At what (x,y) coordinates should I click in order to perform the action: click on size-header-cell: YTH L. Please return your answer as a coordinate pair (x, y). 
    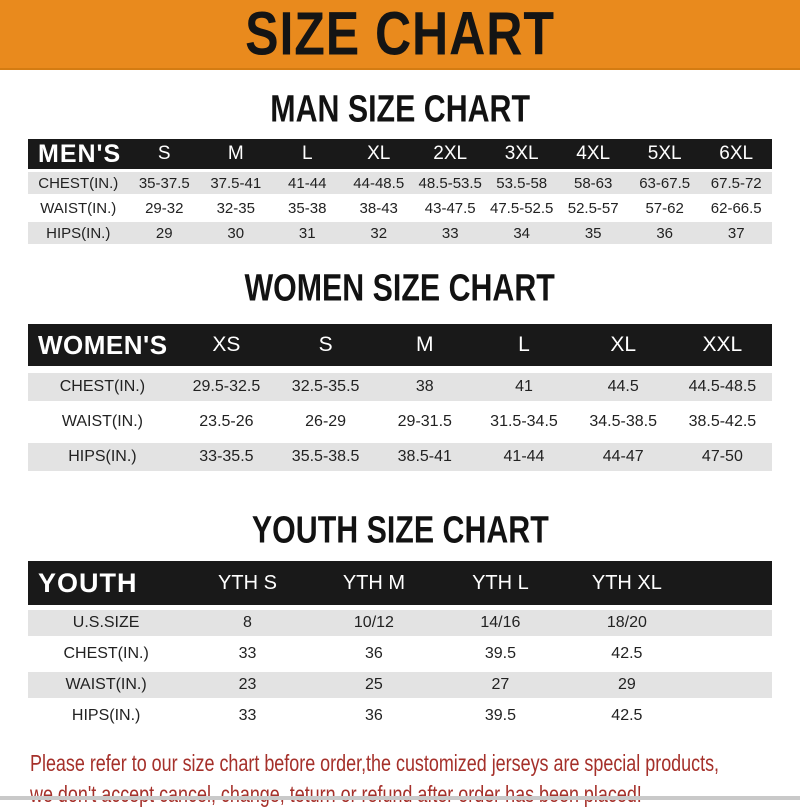
    Looking at the image, I should click on (500, 583).